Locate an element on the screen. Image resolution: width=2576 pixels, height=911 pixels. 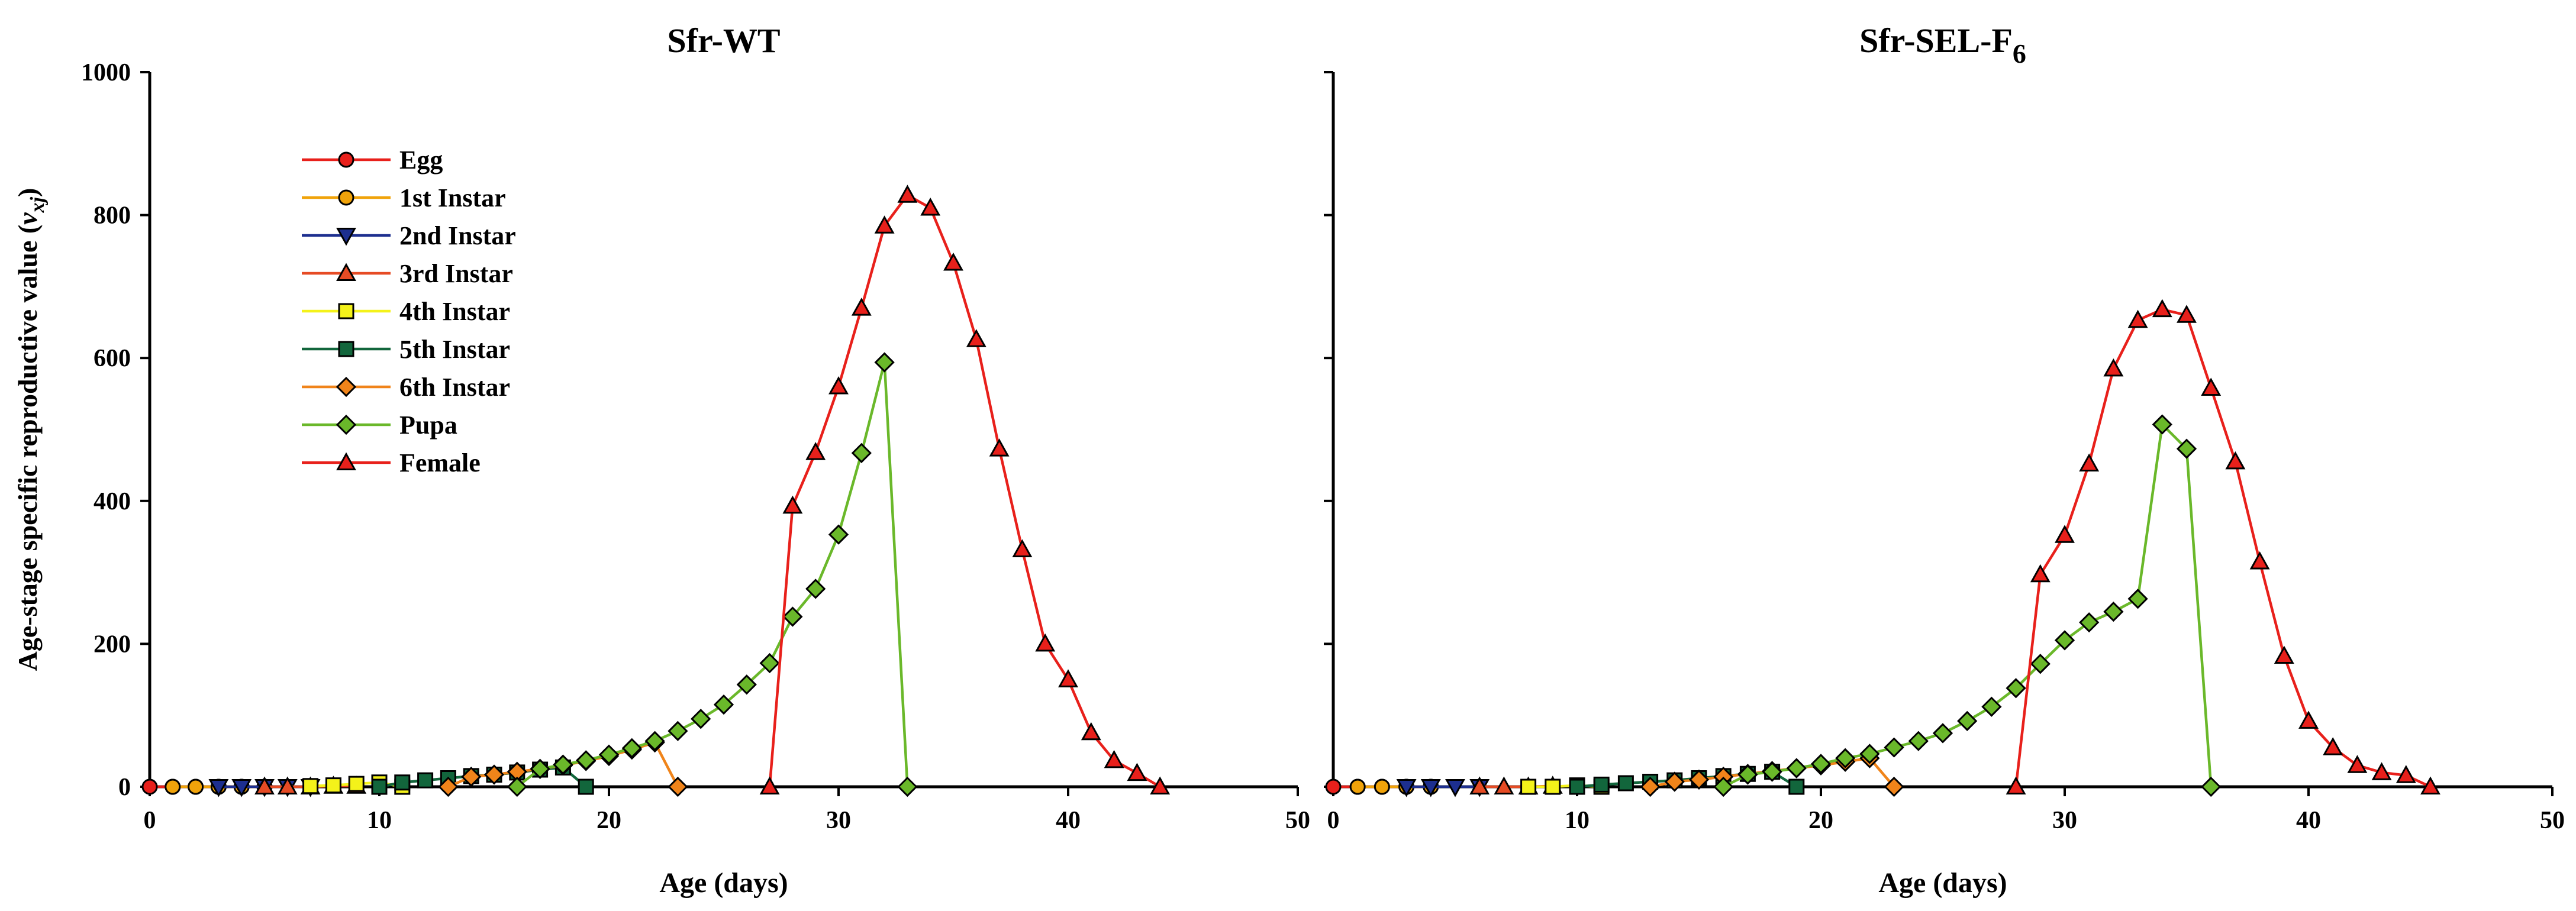
y-axis-label-subscript: xj is located at coordinates (38, 204).